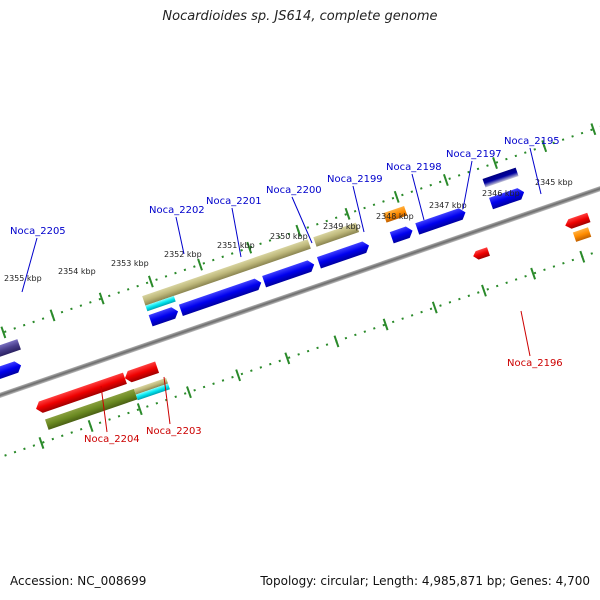 The height and width of the screenshot is (600, 600). I want to click on gene-label: Noca_2201, so click(234, 201).